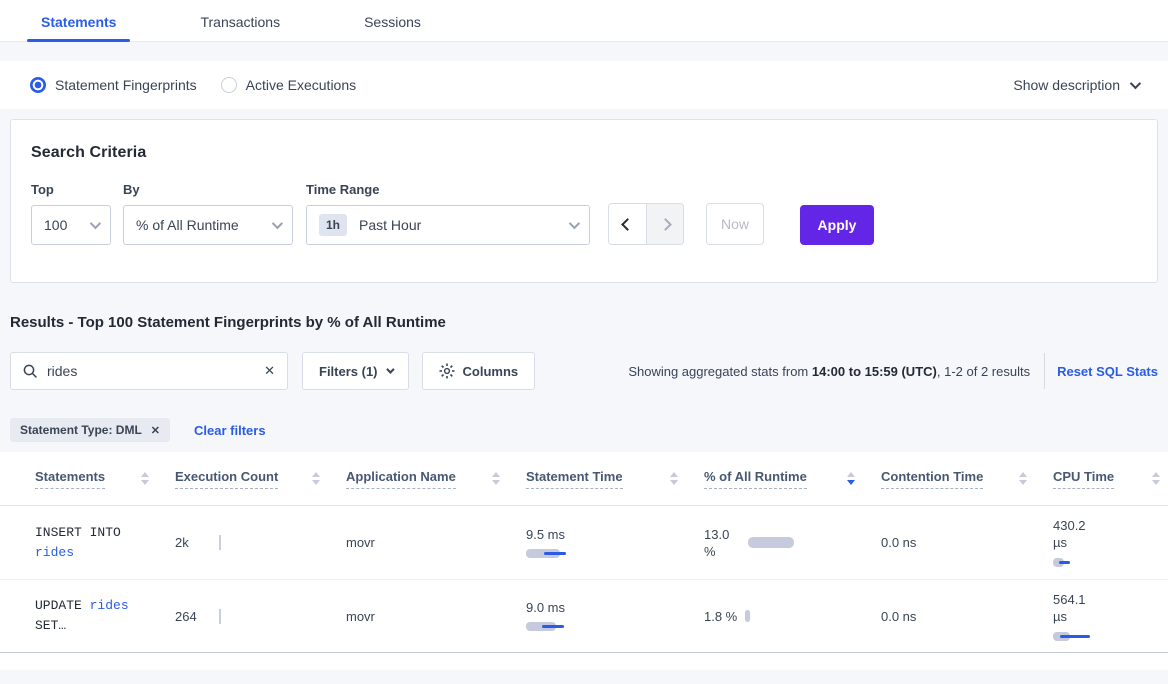 Image resolution: width=1168 pixels, height=684 pixels. I want to click on time-prev-button, so click(627, 224).